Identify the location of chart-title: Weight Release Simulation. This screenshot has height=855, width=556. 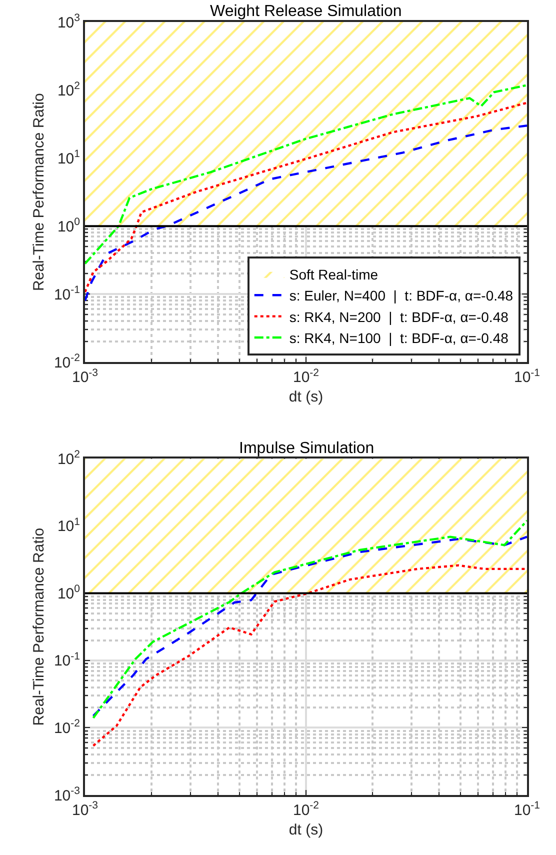
(306, 11).